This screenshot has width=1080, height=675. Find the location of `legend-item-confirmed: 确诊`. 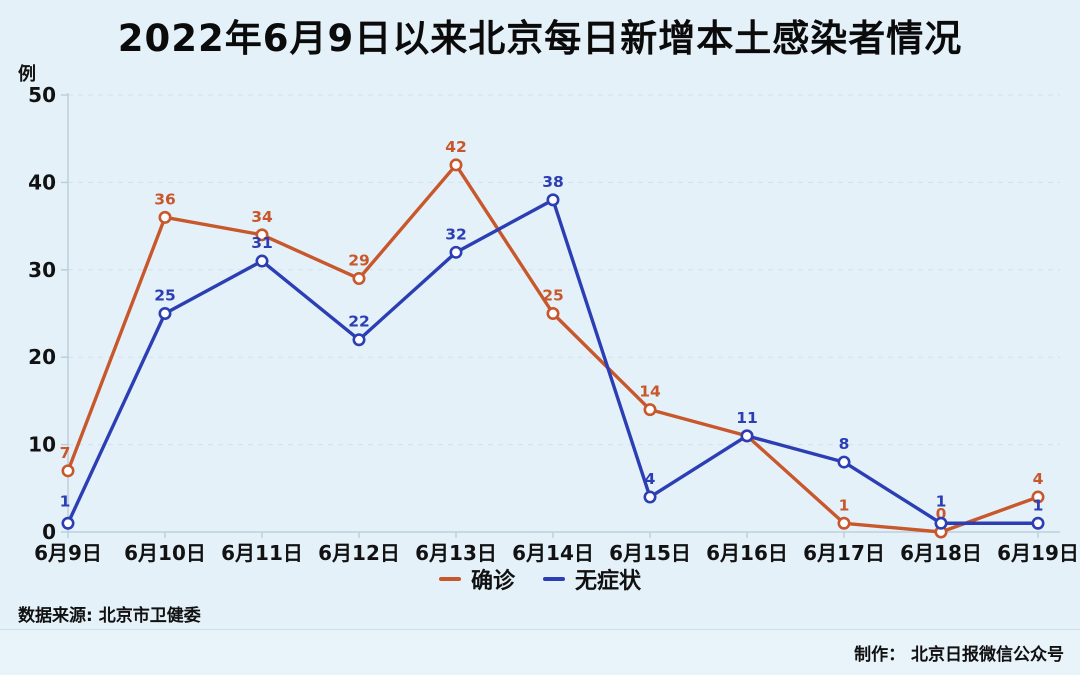

legend-item-confirmed: 确诊 is located at coordinates (476, 579).